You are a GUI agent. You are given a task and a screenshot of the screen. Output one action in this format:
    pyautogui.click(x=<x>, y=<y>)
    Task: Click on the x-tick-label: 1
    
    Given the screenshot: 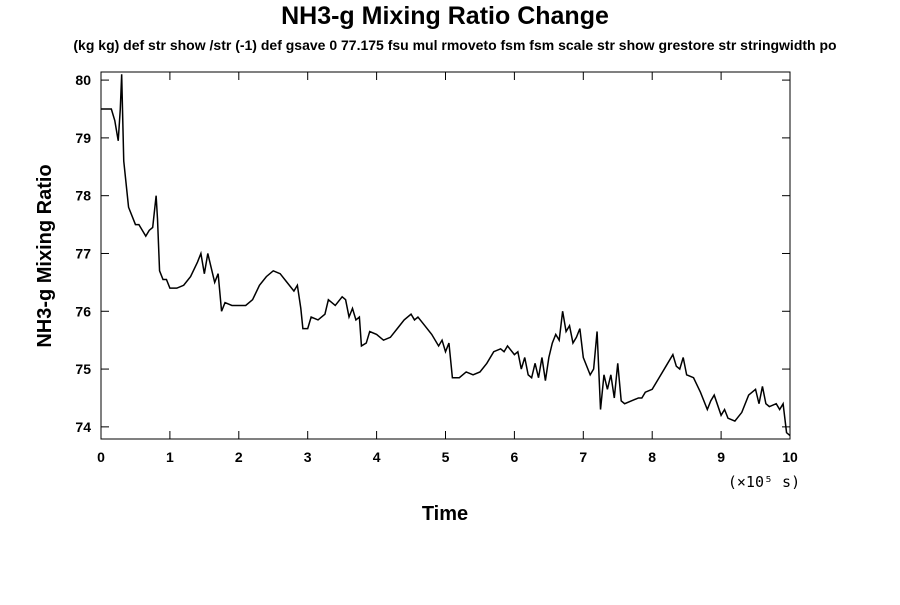 What is the action you would take?
    pyautogui.click(x=170, y=457)
    